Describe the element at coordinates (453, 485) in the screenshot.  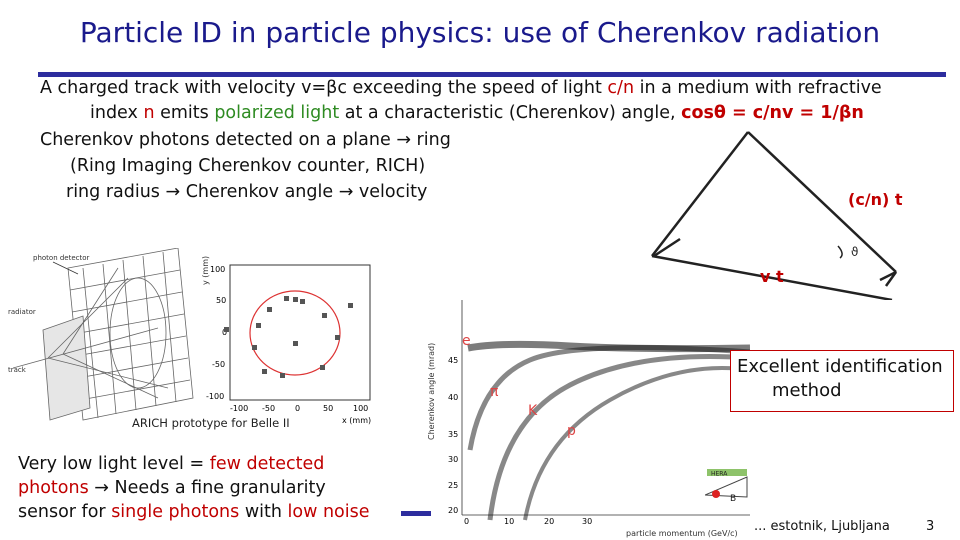
I see `pid-ytick-25: 25` at that location.